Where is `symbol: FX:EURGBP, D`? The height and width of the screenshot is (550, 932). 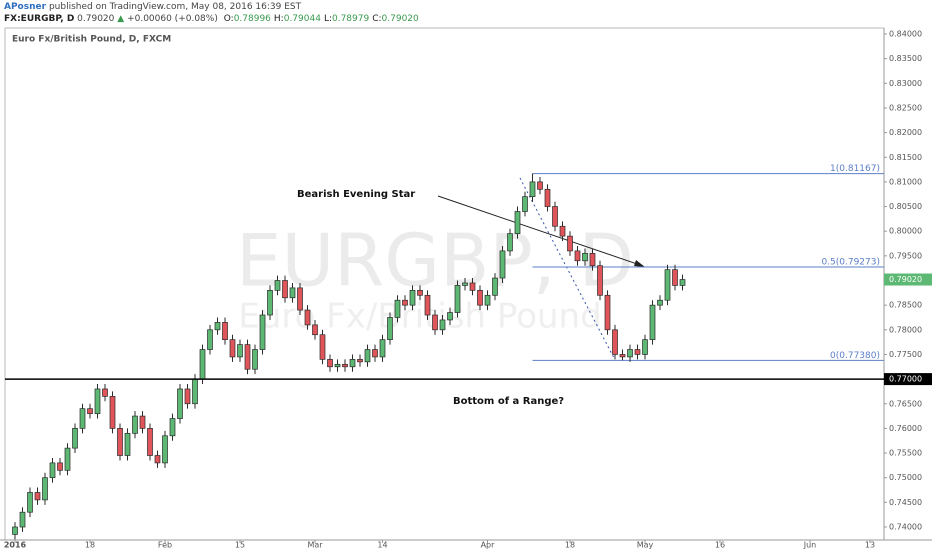
symbol: FX:EURGBP, D is located at coordinates (39, 19).